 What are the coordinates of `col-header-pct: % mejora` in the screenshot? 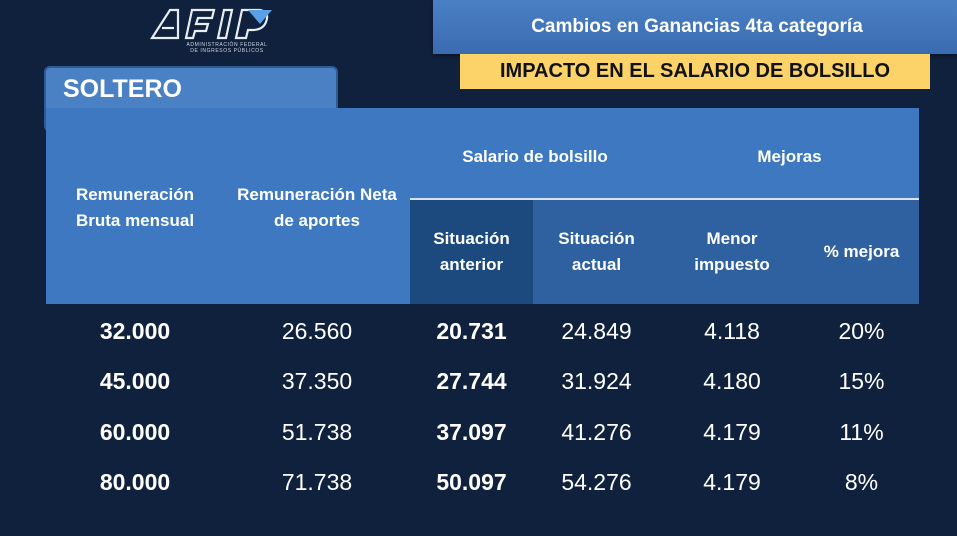 It's located at (861, 252).